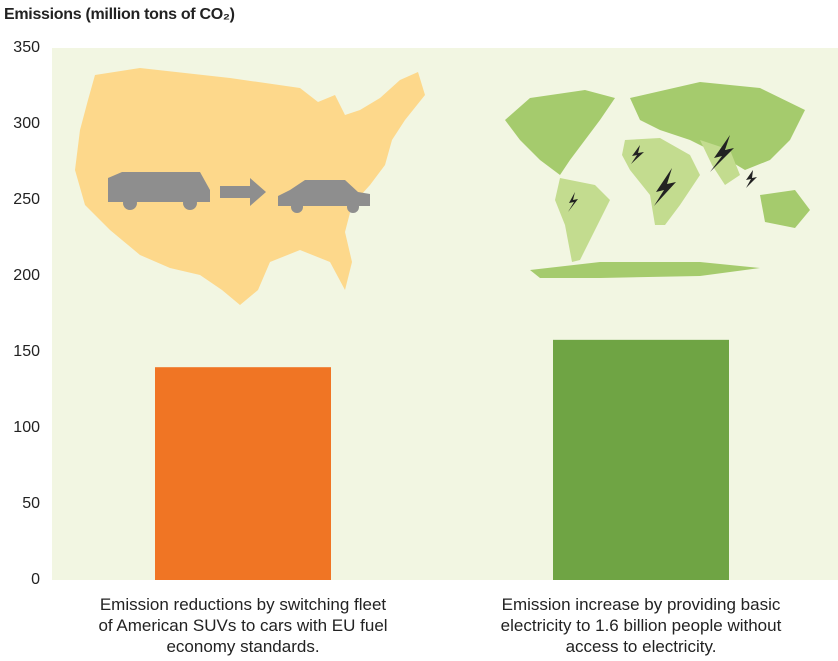 The height and width of the screenshot is (661, 838). I want to click on y-tick-label: 250, so click(26, 199).